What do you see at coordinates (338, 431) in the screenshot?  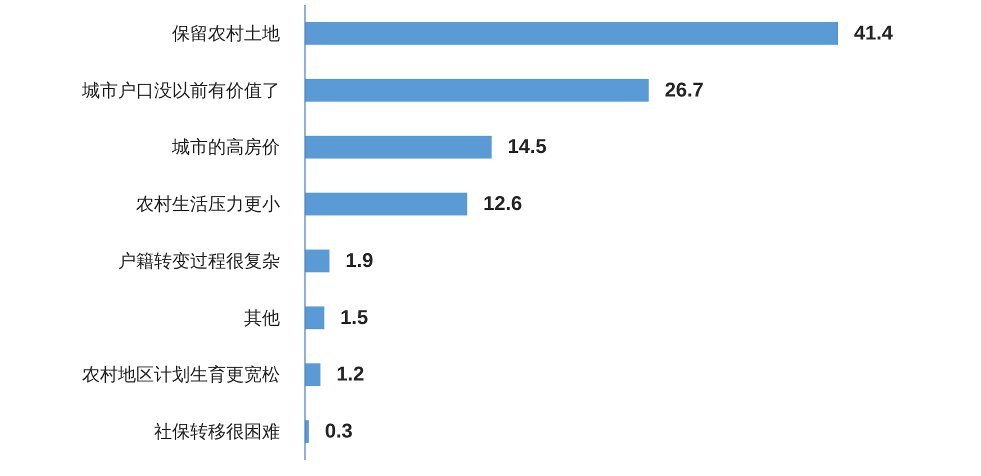 I see `data-label: 0.3` at bounding box center [338, 431].